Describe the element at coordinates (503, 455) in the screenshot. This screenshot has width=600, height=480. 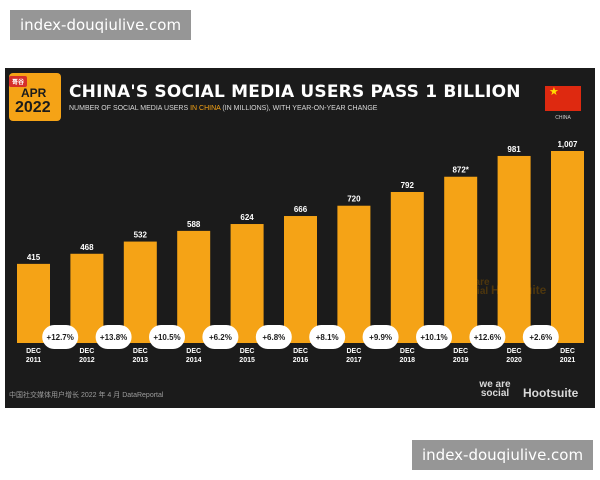
I see `watermark-bottom: index-douqiulive.com` at that location.